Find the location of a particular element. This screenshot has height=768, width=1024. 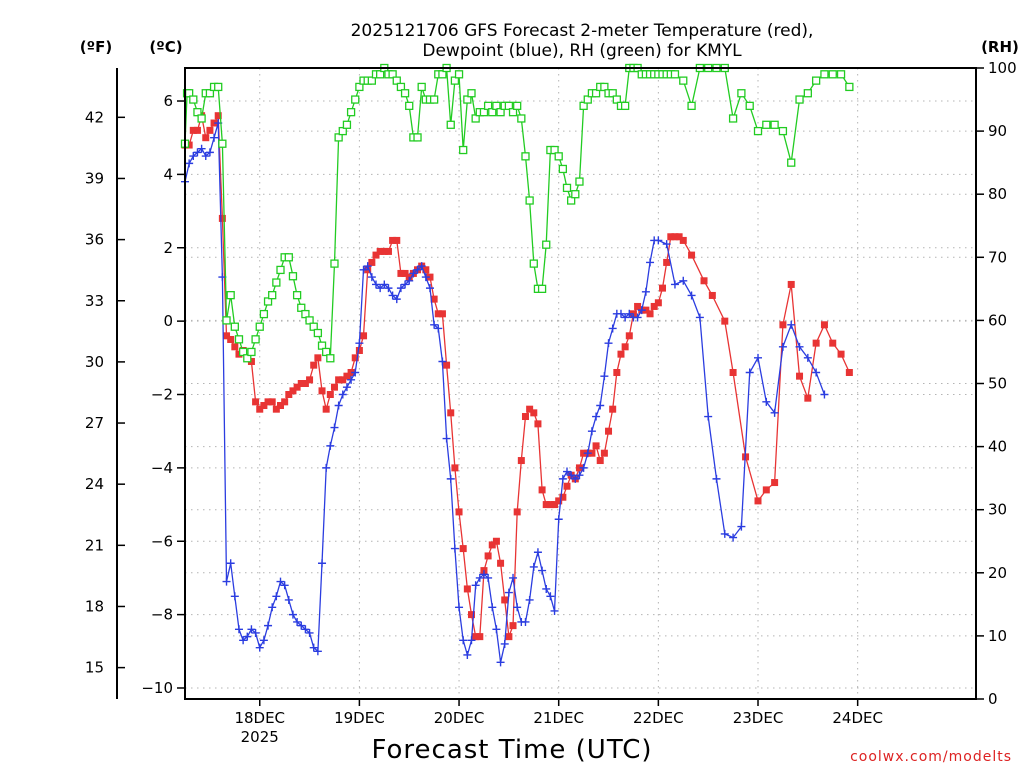

celsius-unit-label: (ºC) is located at coordinates (165, 47).